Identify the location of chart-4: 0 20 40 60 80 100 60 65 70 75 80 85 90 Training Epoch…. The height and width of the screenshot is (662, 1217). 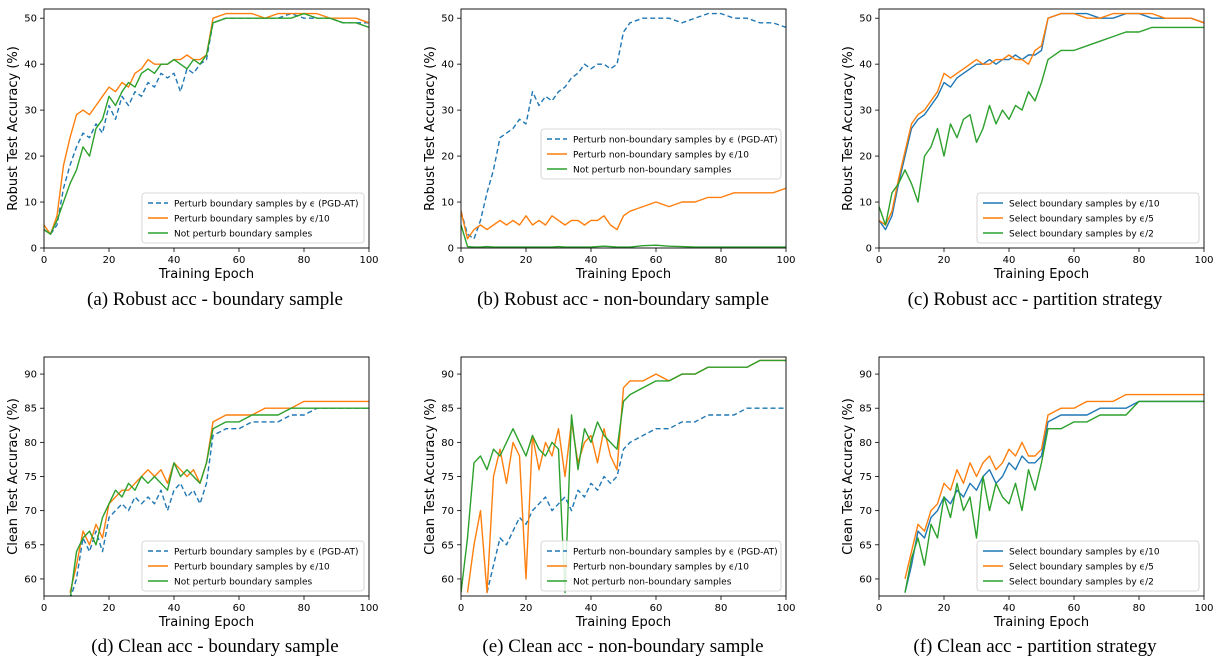
(609, 493).